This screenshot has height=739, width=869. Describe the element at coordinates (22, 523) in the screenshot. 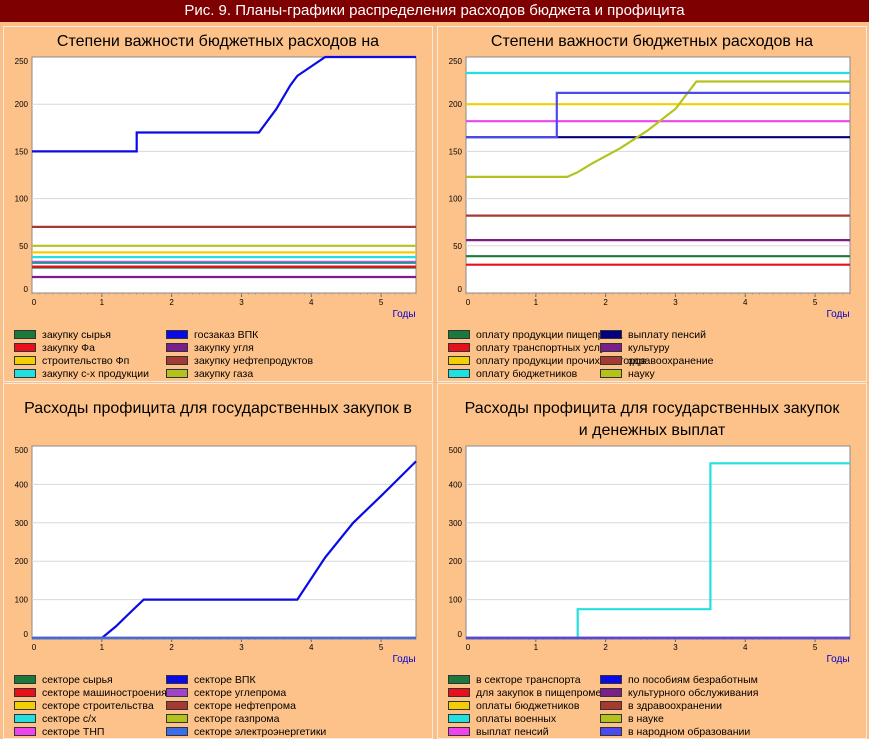

I see `y-tick-label: 300` at that location.